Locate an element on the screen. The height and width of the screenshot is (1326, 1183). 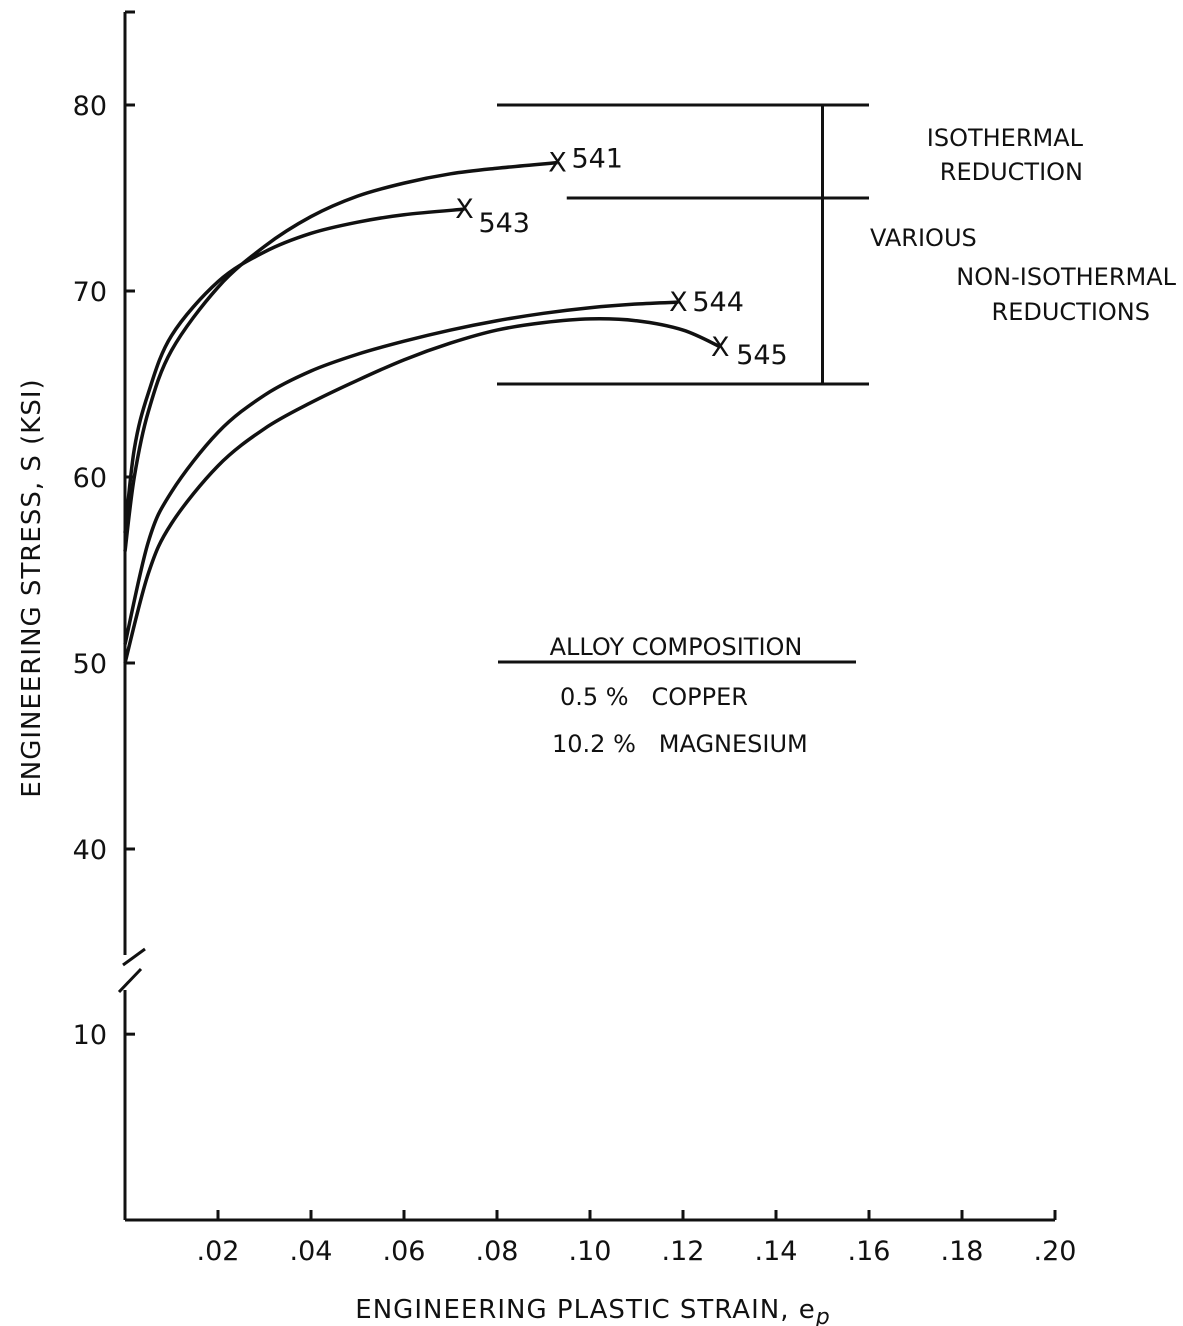
series-label-543: 543 is located at coordinates (504, 223).